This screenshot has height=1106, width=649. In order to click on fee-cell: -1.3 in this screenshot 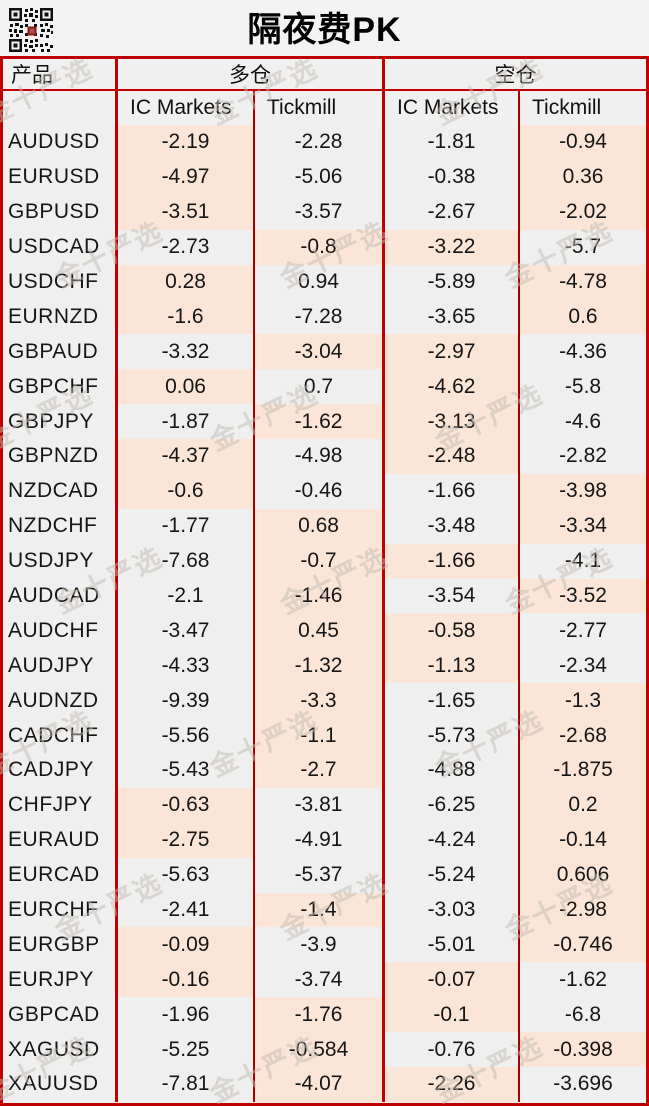, I will do `click(583, 701)`.